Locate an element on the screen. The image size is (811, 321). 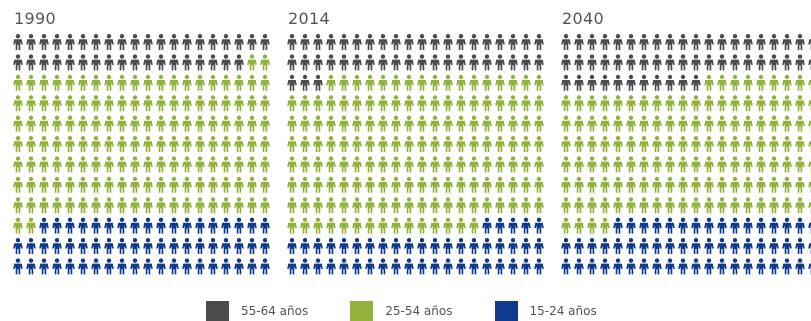
legend-label-15-24: 15-24 años is located at coordinates (563, 311).